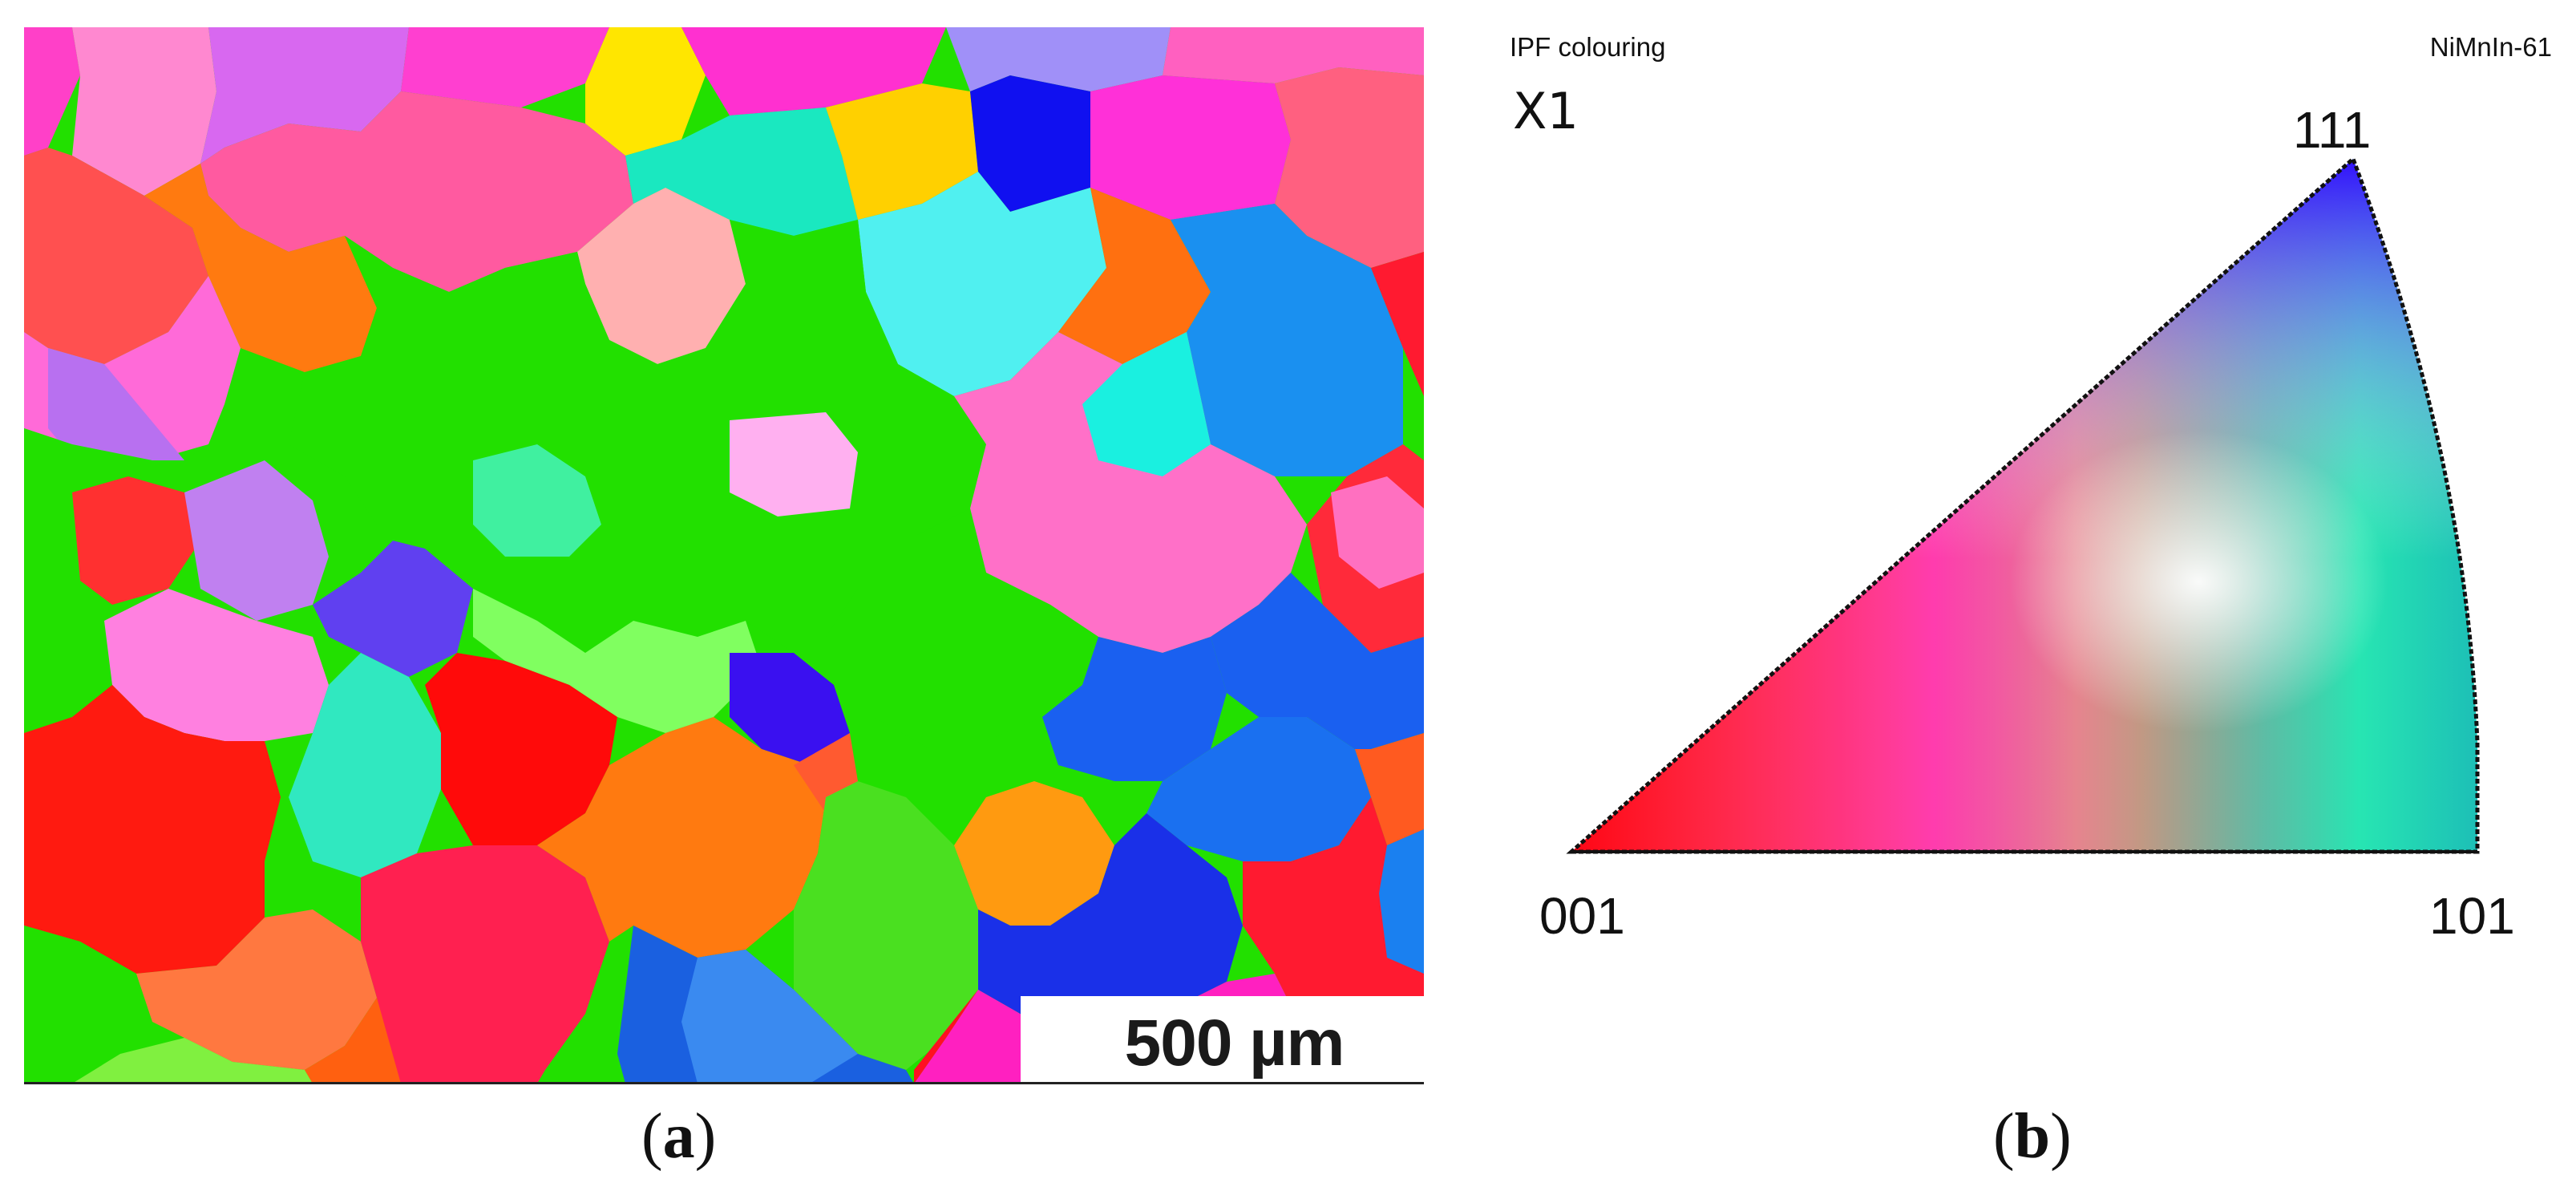  Describe the element at coordinates (724, 1083) in the screenshot. I see `map-frame-line` at that location.